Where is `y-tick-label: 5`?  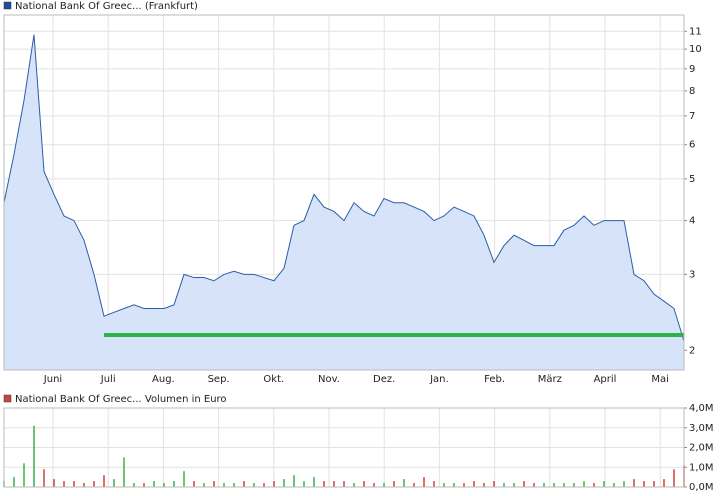 y-tick-label: 5 is located at coordinates (692, 179).